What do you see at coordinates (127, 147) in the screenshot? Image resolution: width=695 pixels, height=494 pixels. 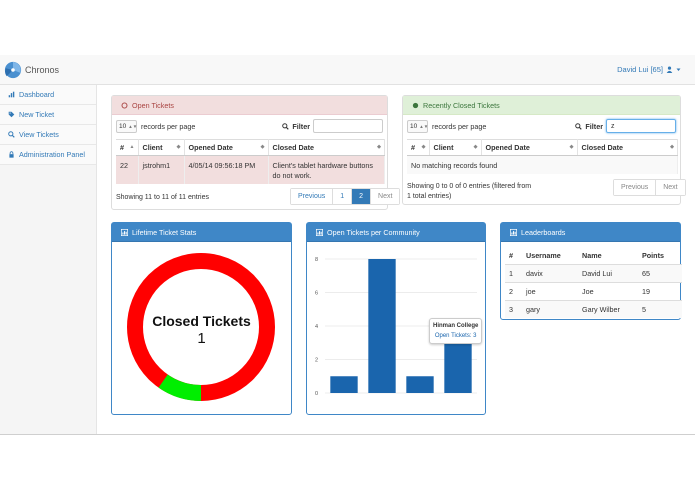 I see `column-header-num: # ▲` at bounding box center [127, 147].